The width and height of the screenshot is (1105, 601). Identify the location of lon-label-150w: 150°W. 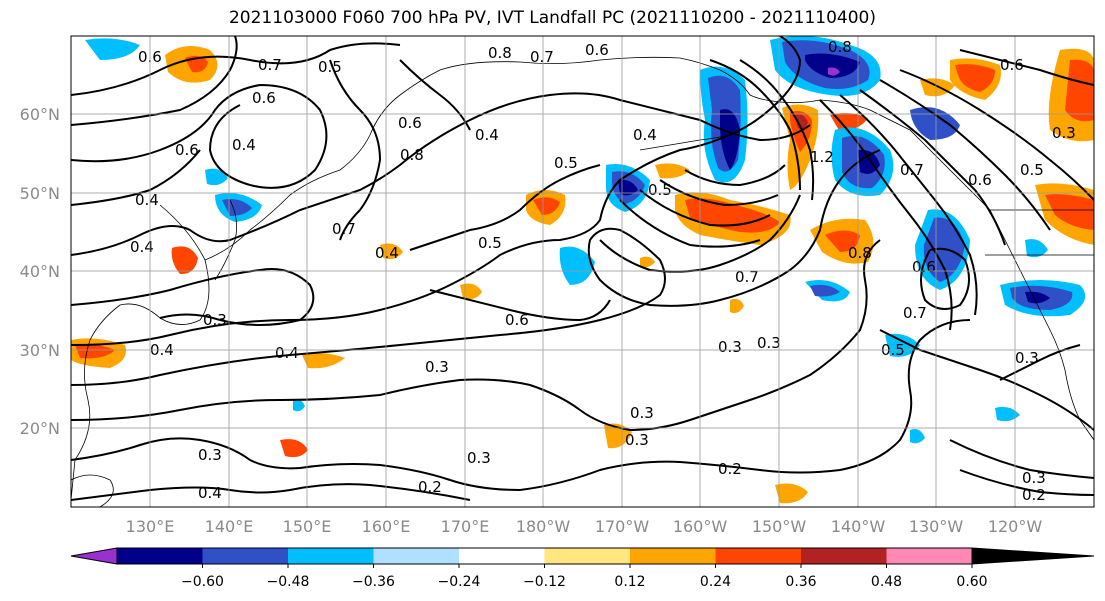
(779, 526).